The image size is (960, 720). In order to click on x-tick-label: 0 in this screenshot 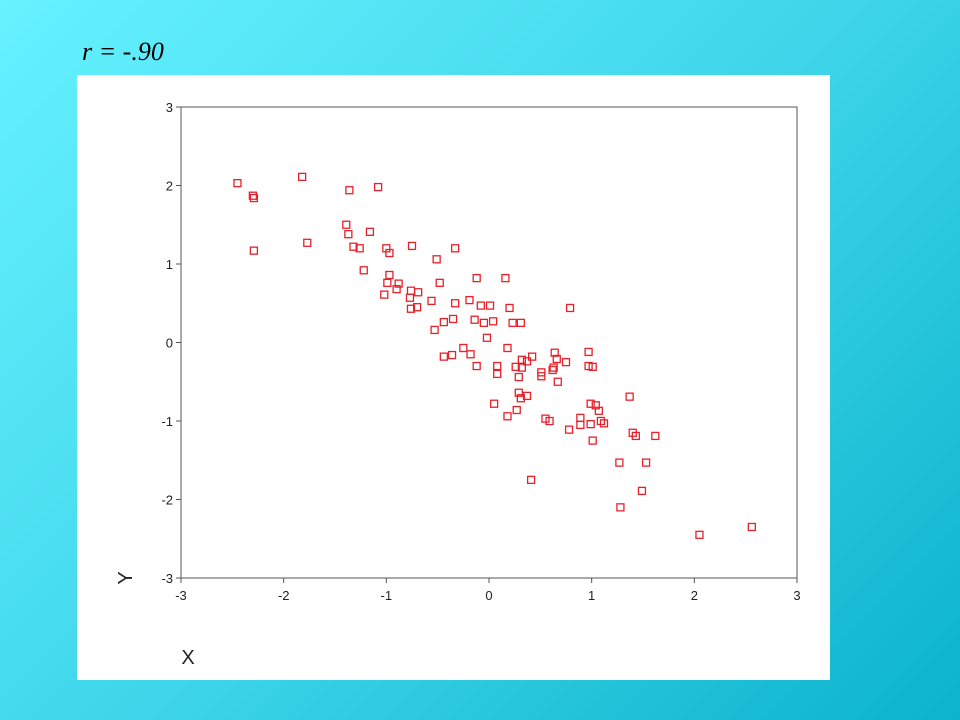, I will do `click(488, 595)`.